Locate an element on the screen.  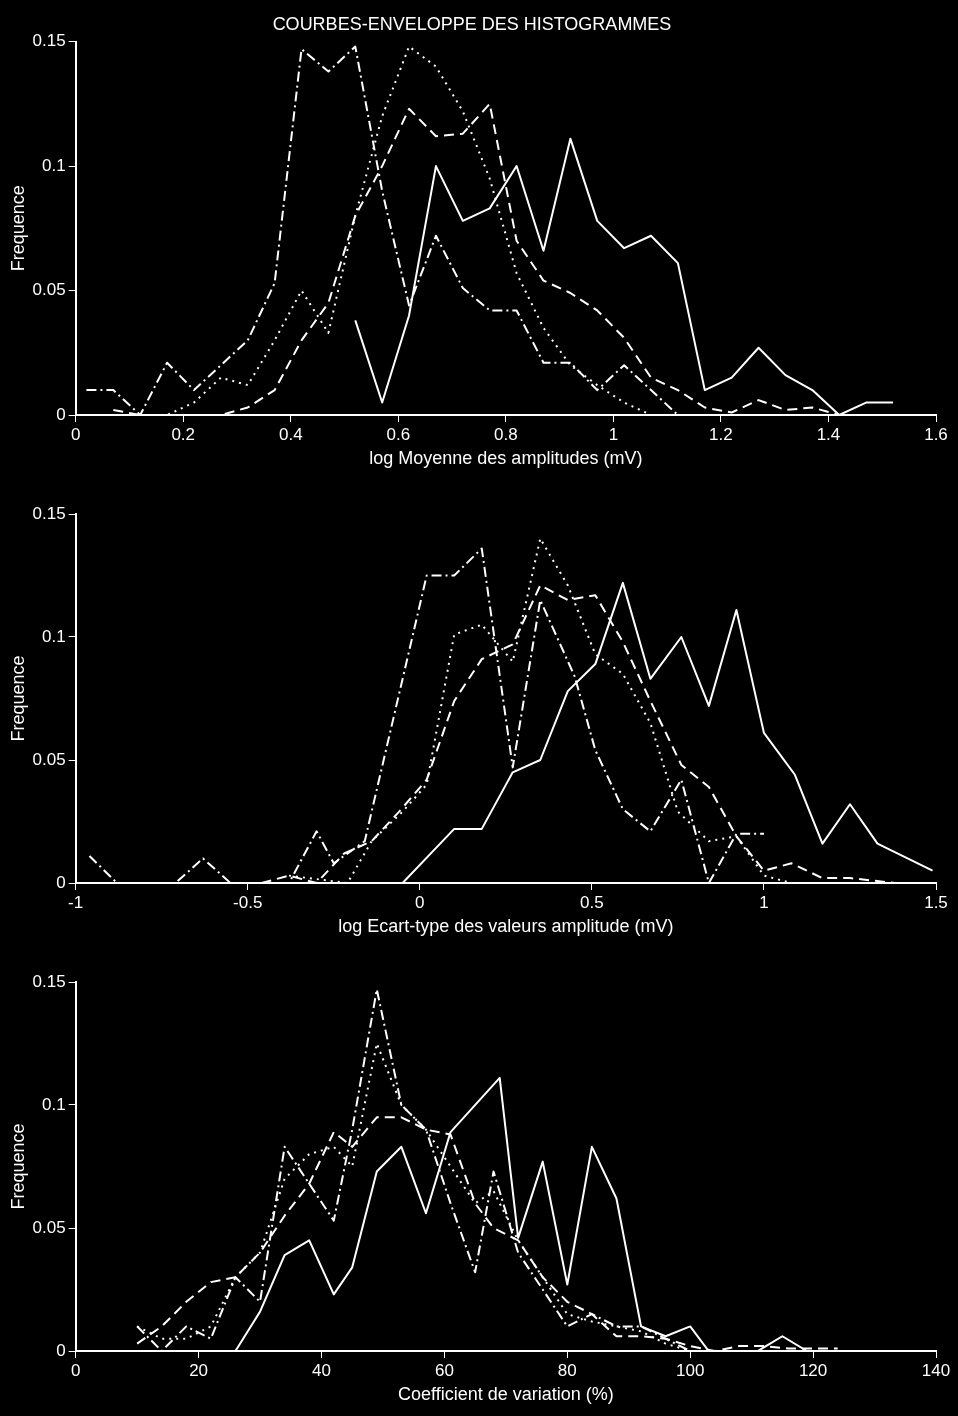
x-tick-label: 20 is located at coordinates (199, 1370).